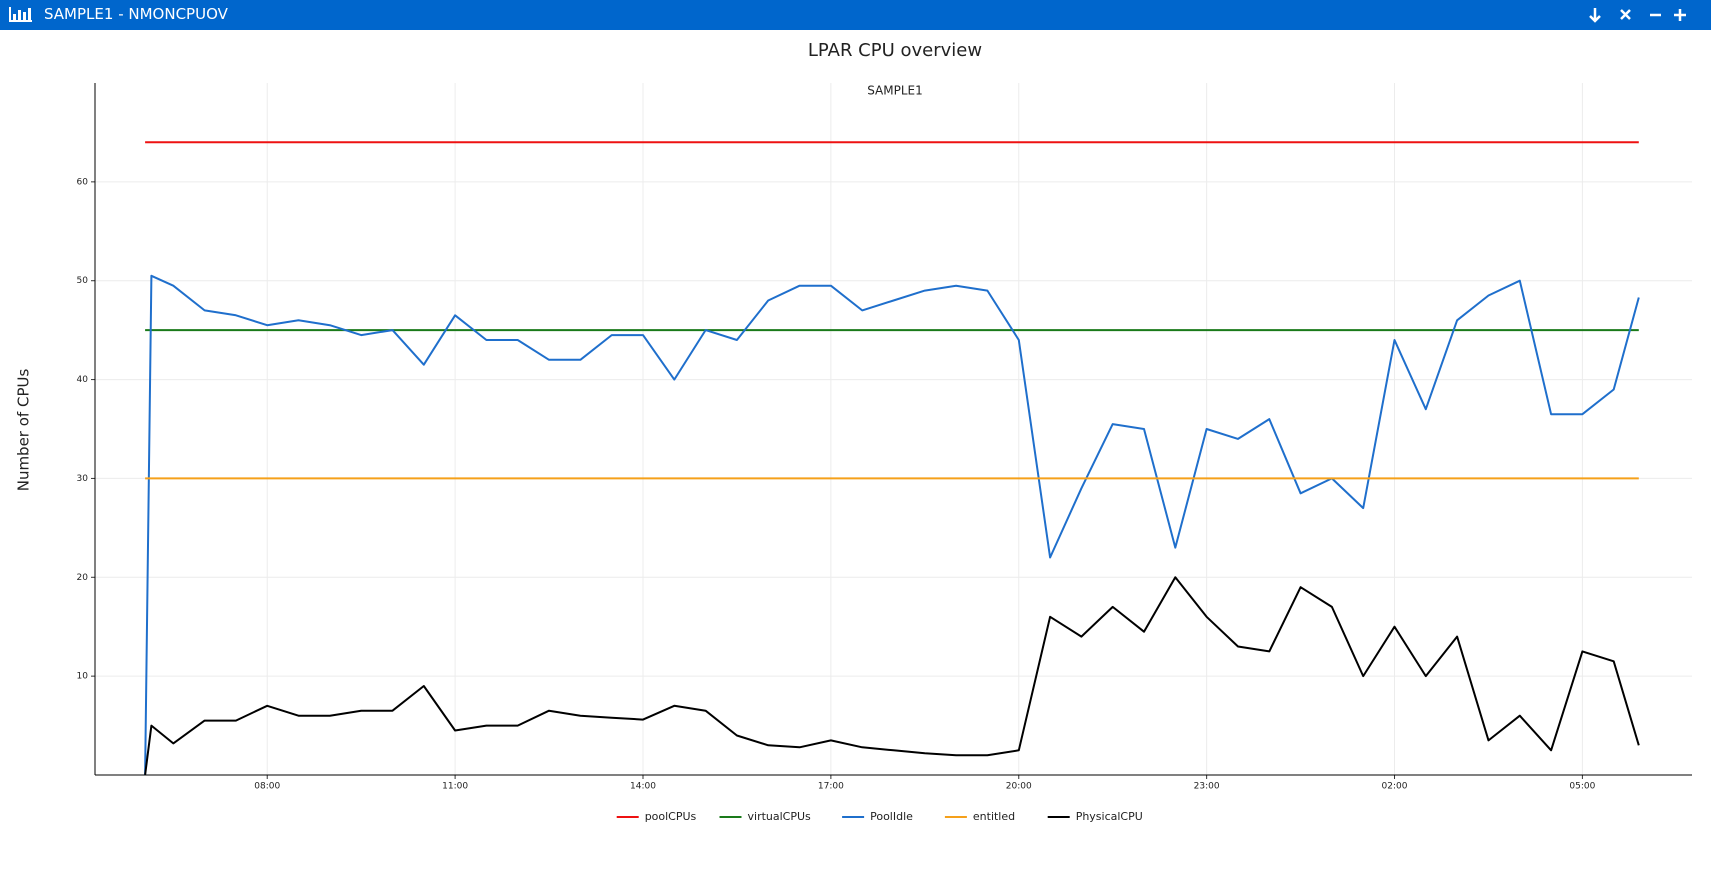  What do you see at coordinates (83, 578) in the screenshot?
I see `y-tick-label: 20` at bounding box center [83, 578].